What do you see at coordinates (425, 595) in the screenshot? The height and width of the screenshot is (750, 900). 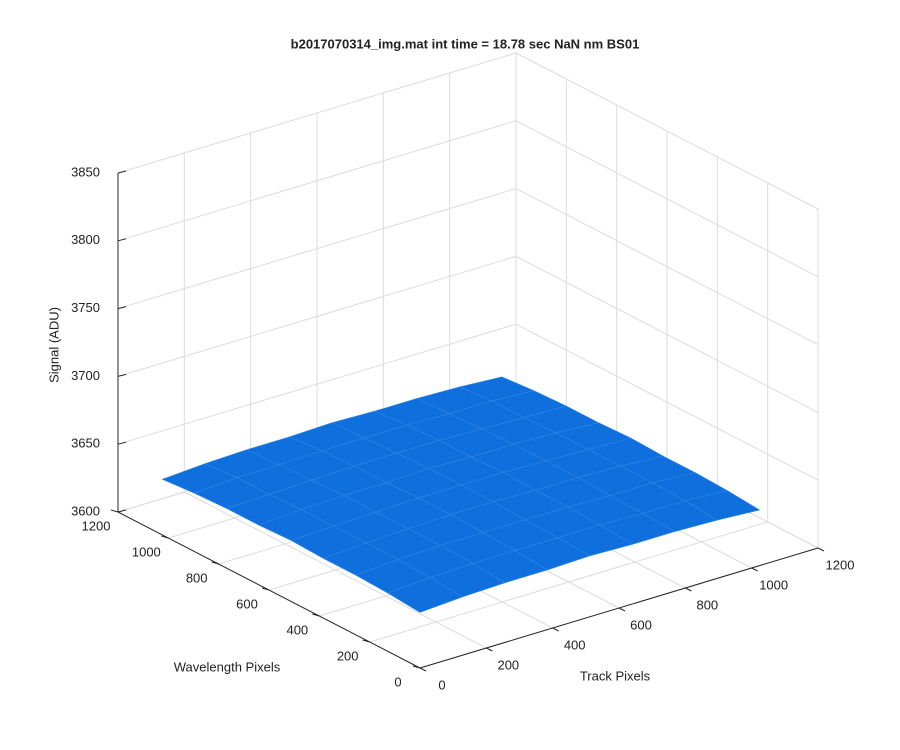 I see `surface-cell` at bounding box center [425, 595].